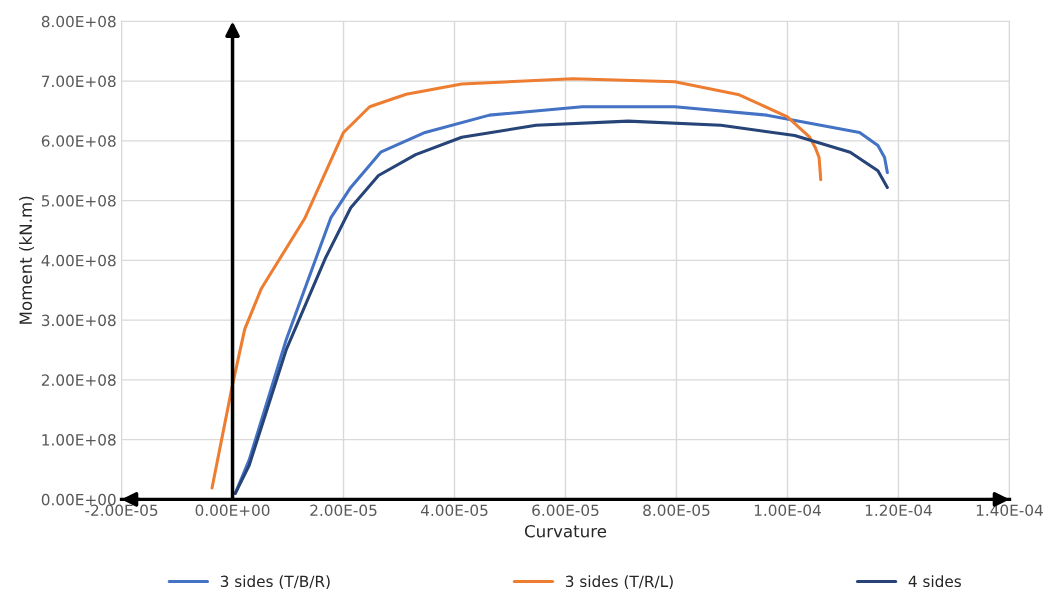 The width and height of the screenshot is (1057, 609). Describe the element at coordinates (454, 510) in the screenshot. I see `x-tick-label: 4.00E-05` at that location.